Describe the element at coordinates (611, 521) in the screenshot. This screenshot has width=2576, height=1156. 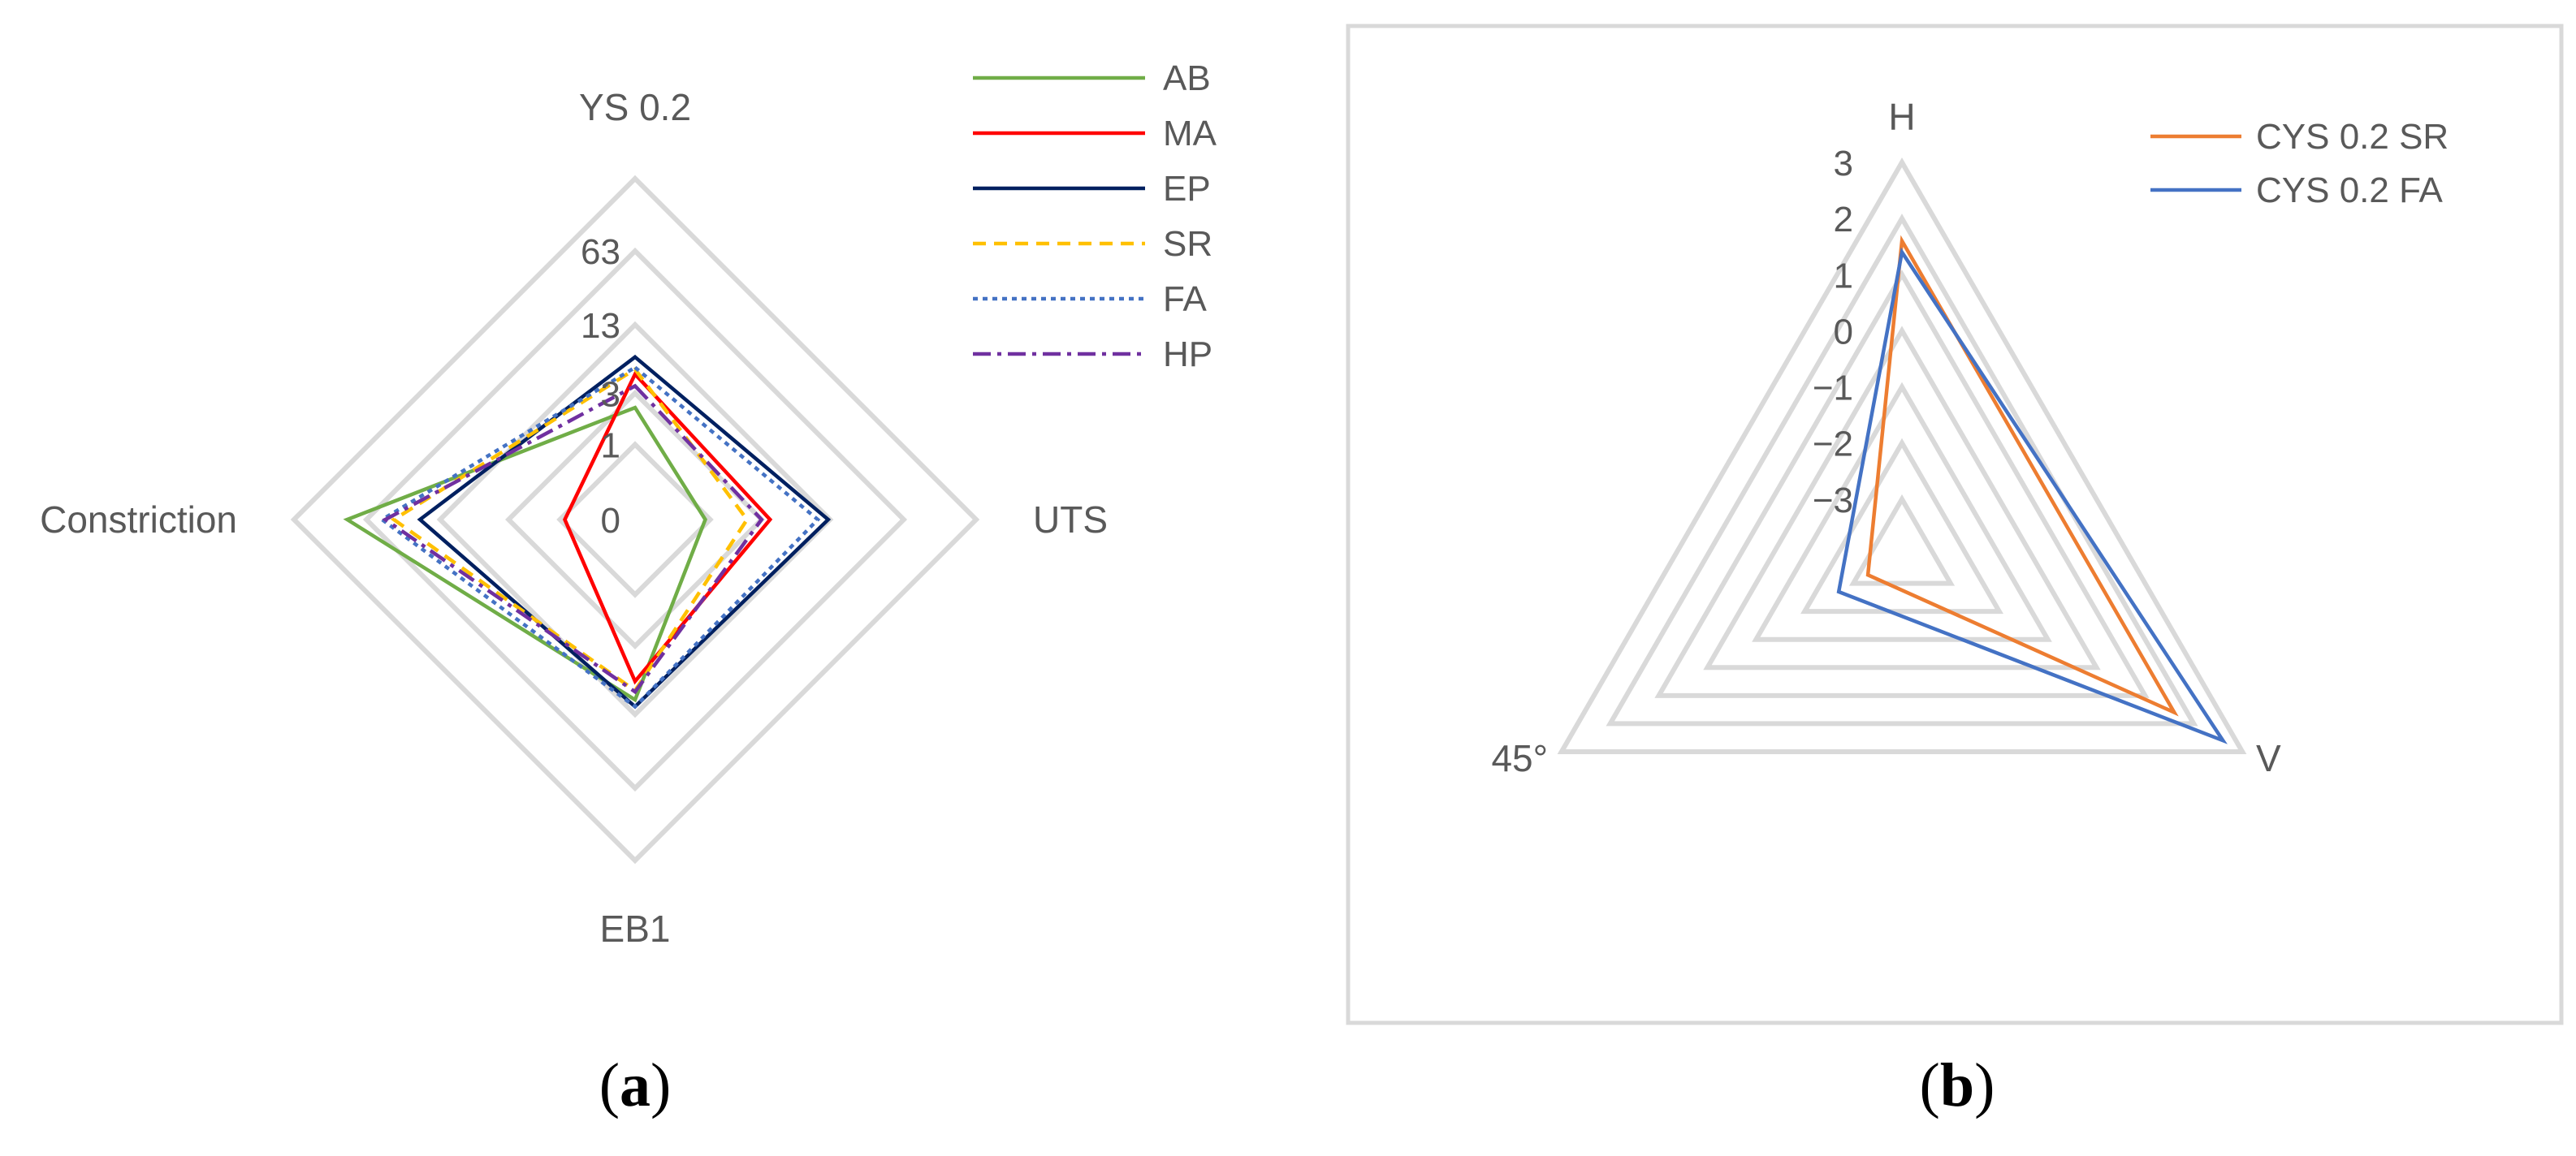
I see `chart-a-tick-label: 0` at that location.